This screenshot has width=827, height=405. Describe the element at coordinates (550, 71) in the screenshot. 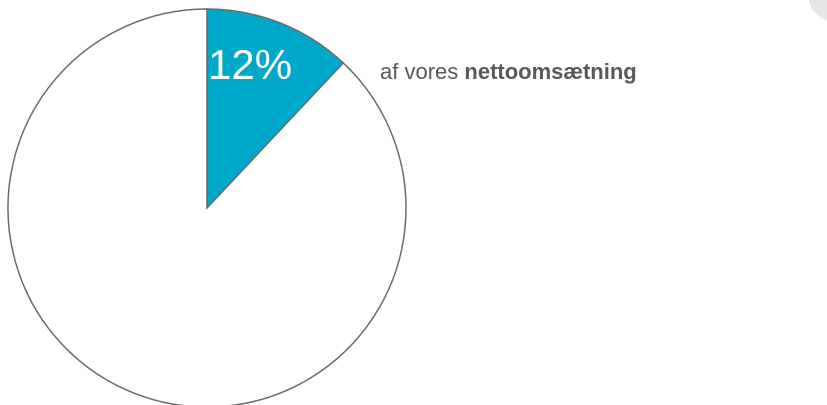

I see `annotation-emphasis: nettoomsætning` at that location.